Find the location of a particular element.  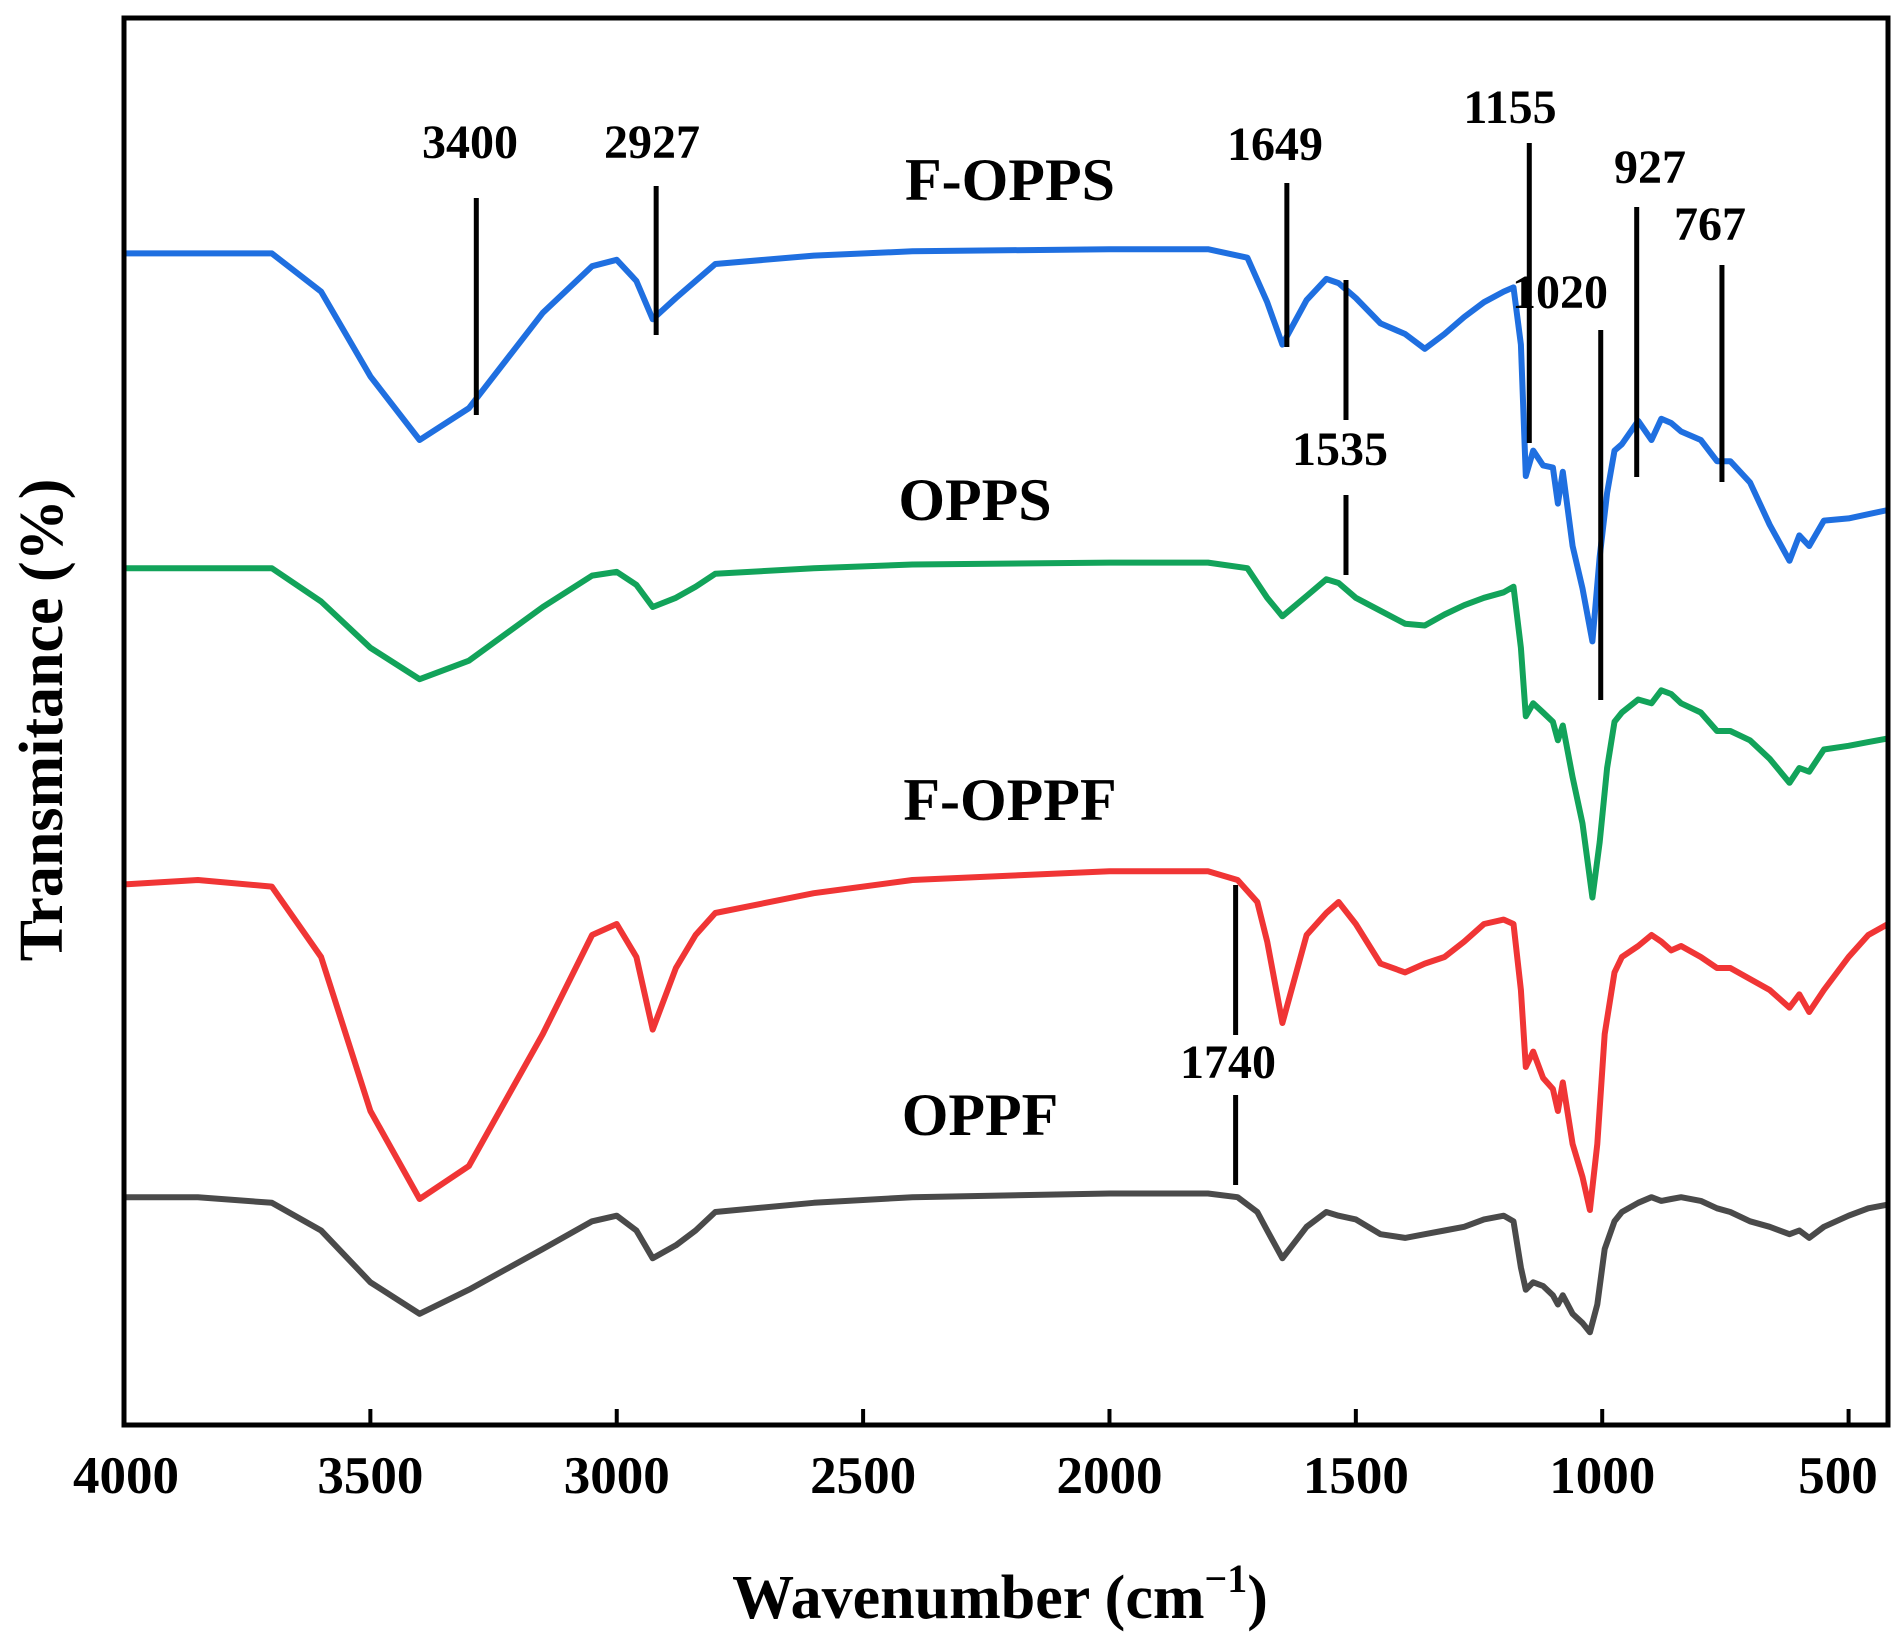

peak-label-1535: 1535 is located at coordinates (1340, 449).